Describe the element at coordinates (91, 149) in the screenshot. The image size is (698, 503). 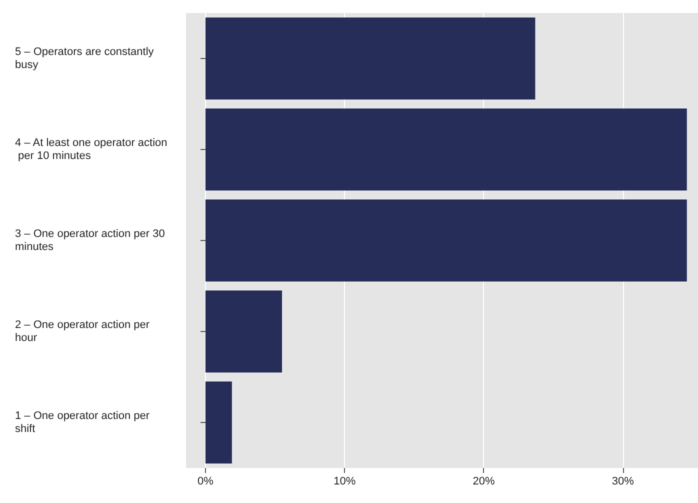
I see `y-tick-label: 4 – At least one operator action per 10 minutes` at that location.